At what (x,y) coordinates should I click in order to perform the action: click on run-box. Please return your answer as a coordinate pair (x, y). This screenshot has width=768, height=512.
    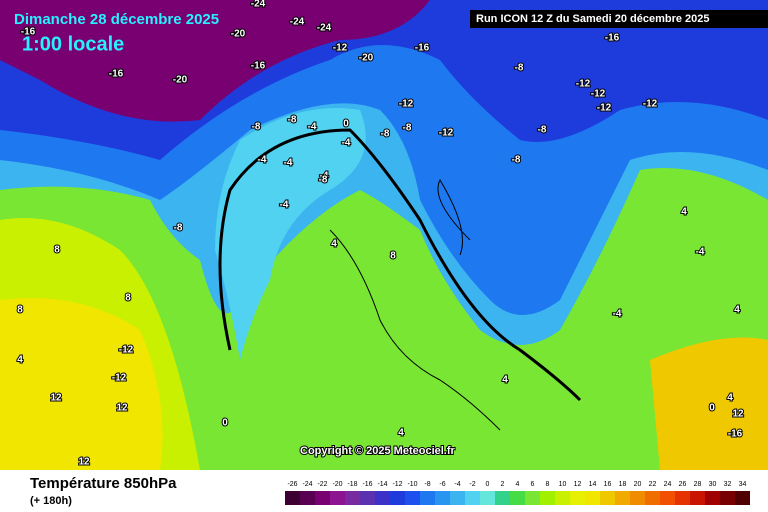
    Looking at the image, I should click on (619, 19).